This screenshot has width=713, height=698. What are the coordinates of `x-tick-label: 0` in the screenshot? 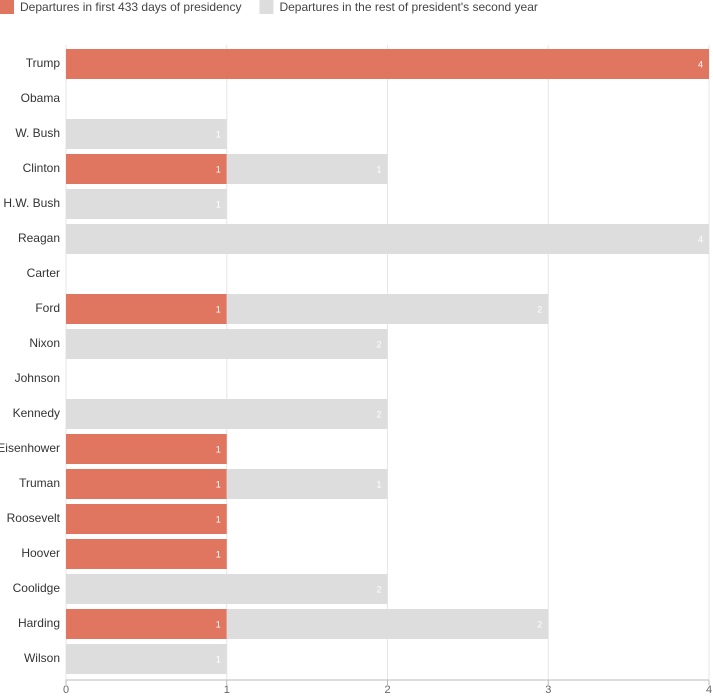 It's located at (66, 690).